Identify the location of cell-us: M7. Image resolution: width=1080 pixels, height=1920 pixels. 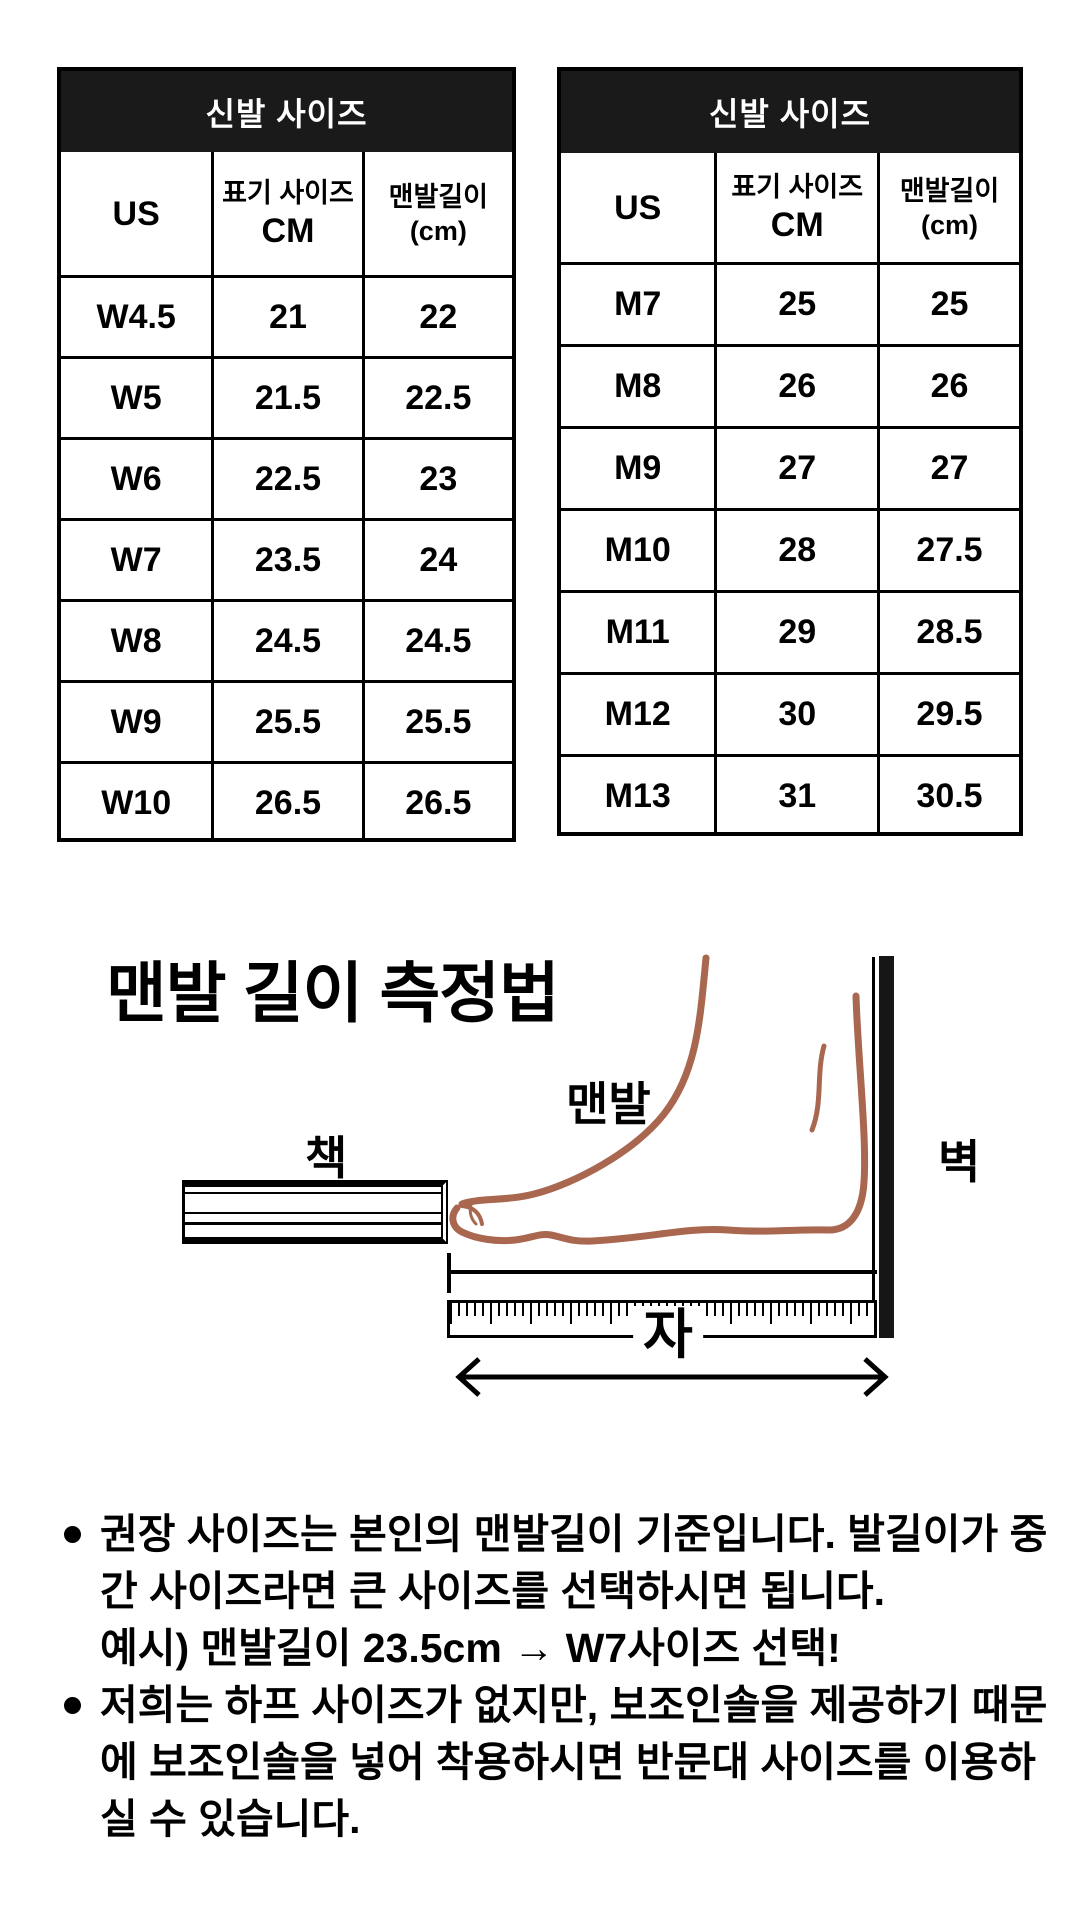
(638, 304).